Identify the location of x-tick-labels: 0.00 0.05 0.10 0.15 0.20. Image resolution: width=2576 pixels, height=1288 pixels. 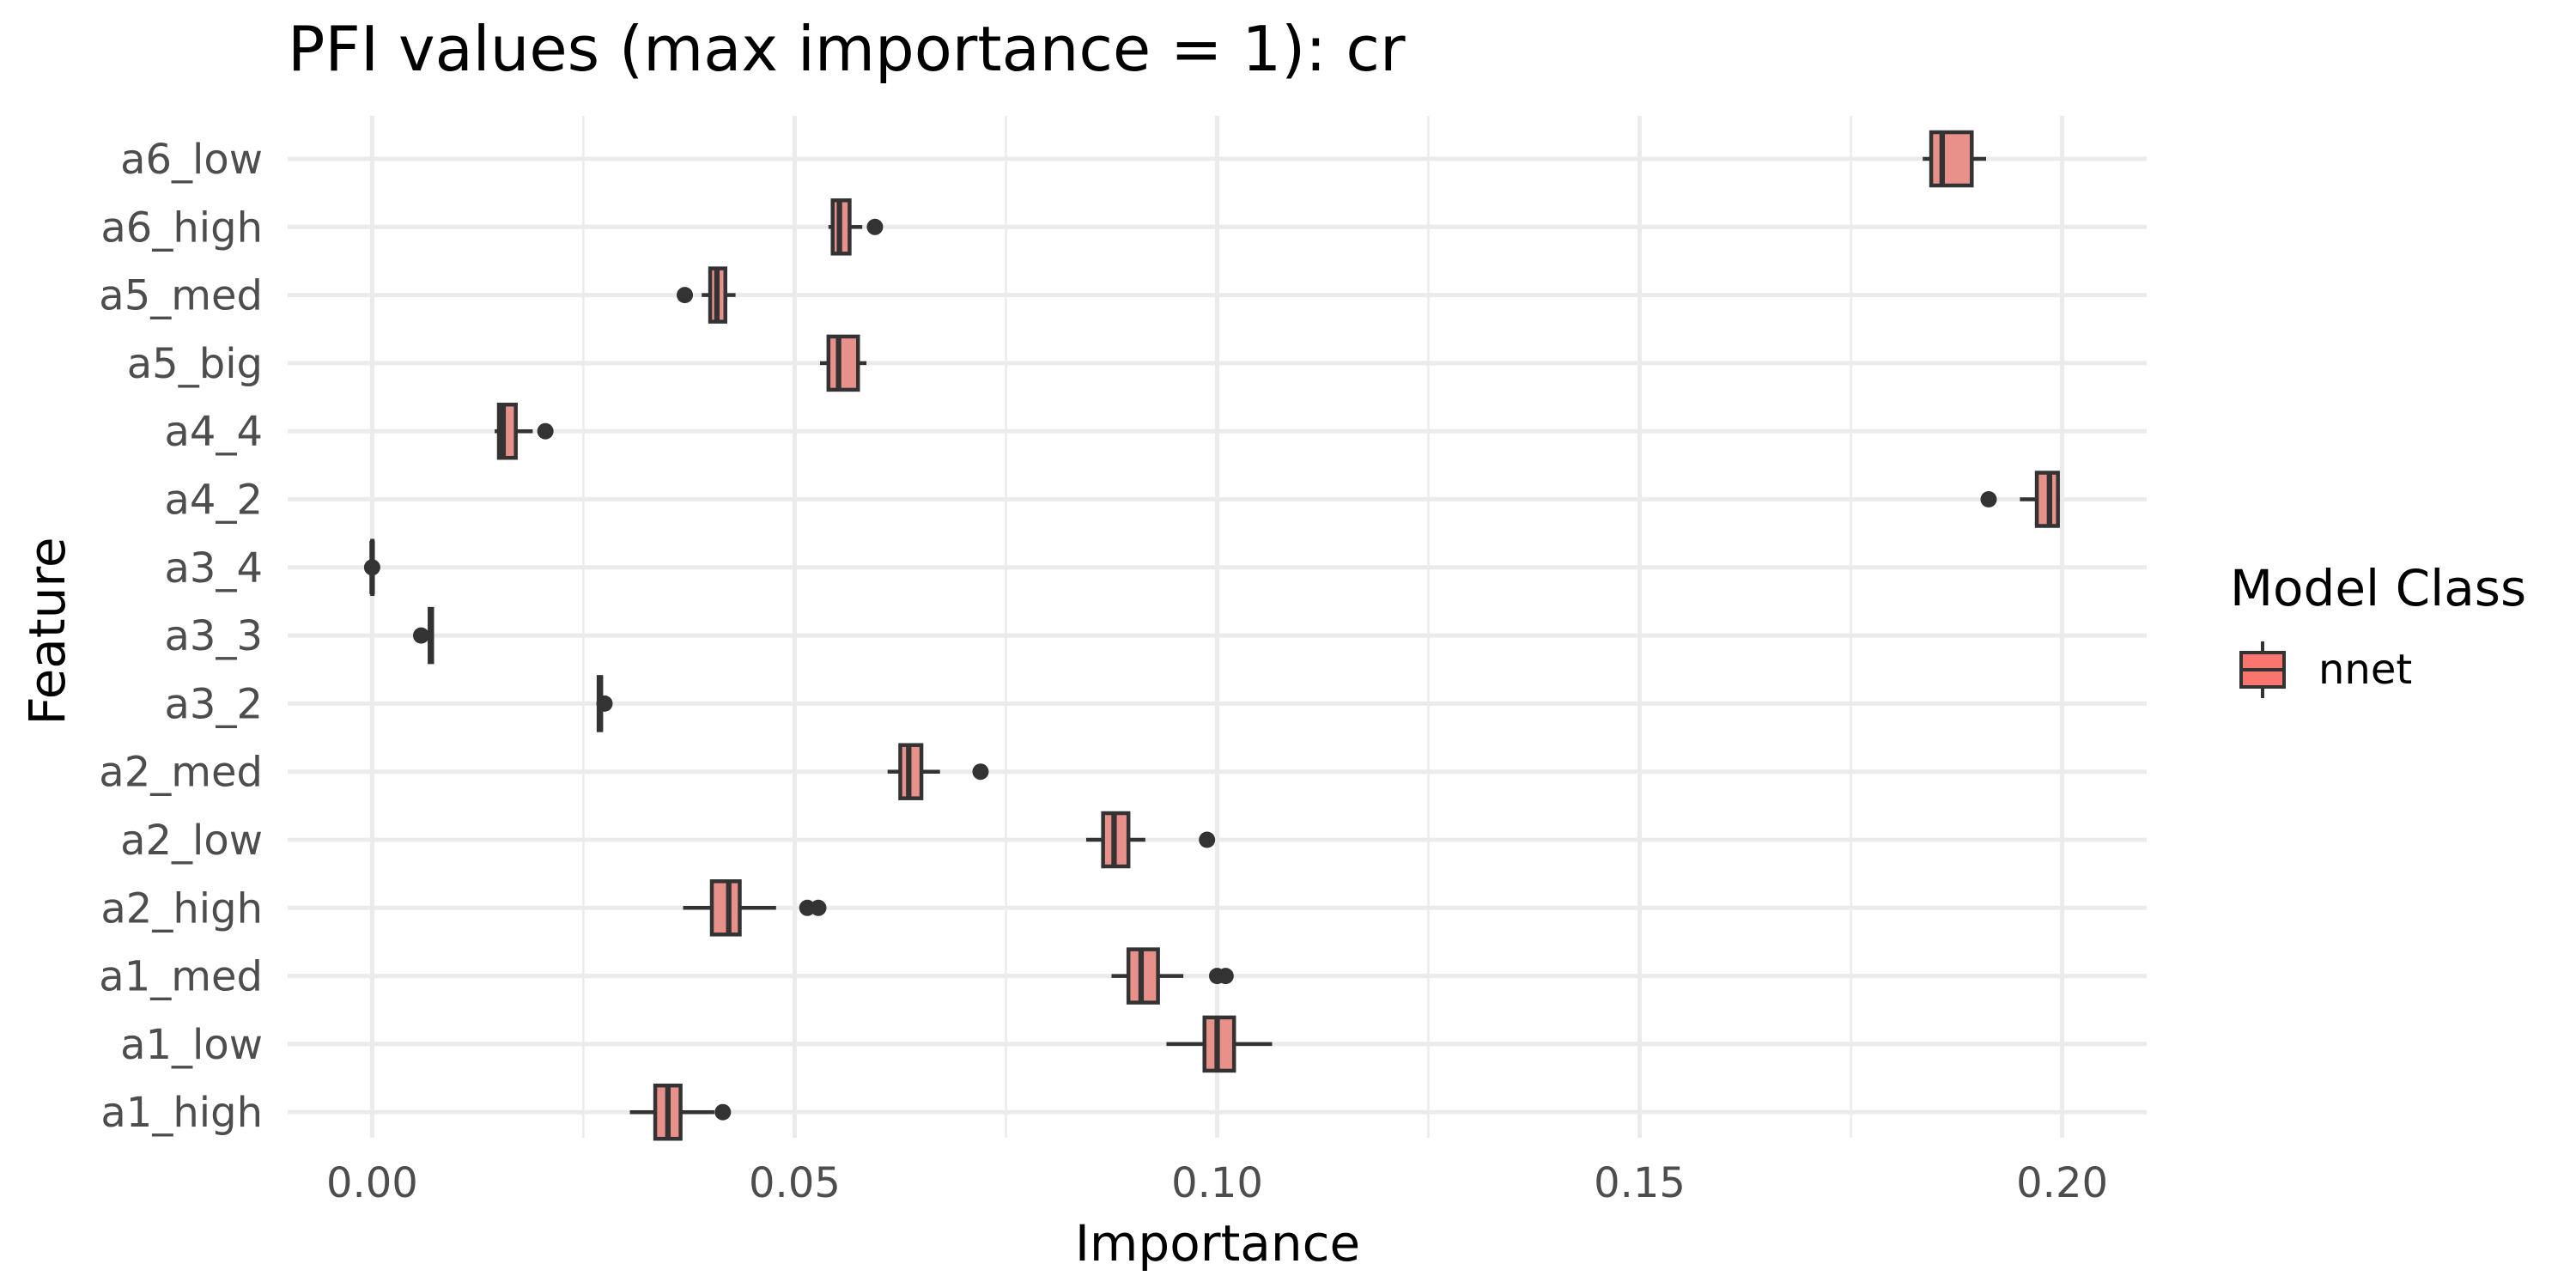
(1217, 1183).